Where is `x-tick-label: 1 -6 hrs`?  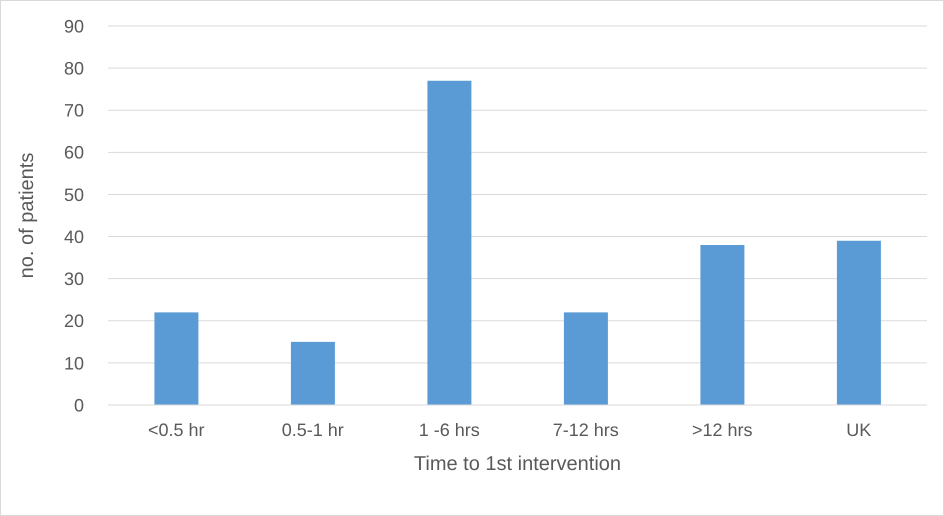
x-tick-label: 1 -6 hrs is located at coordinates (449, 430).